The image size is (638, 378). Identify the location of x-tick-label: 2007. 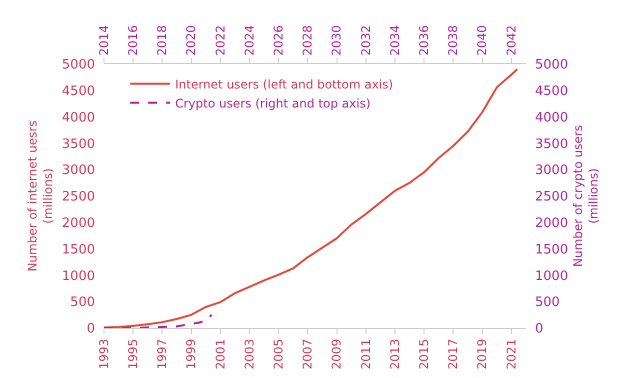
(307, 354).